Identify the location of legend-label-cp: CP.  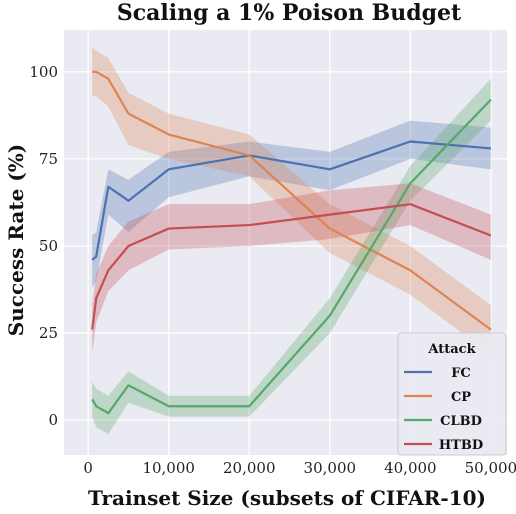
(461, 397).